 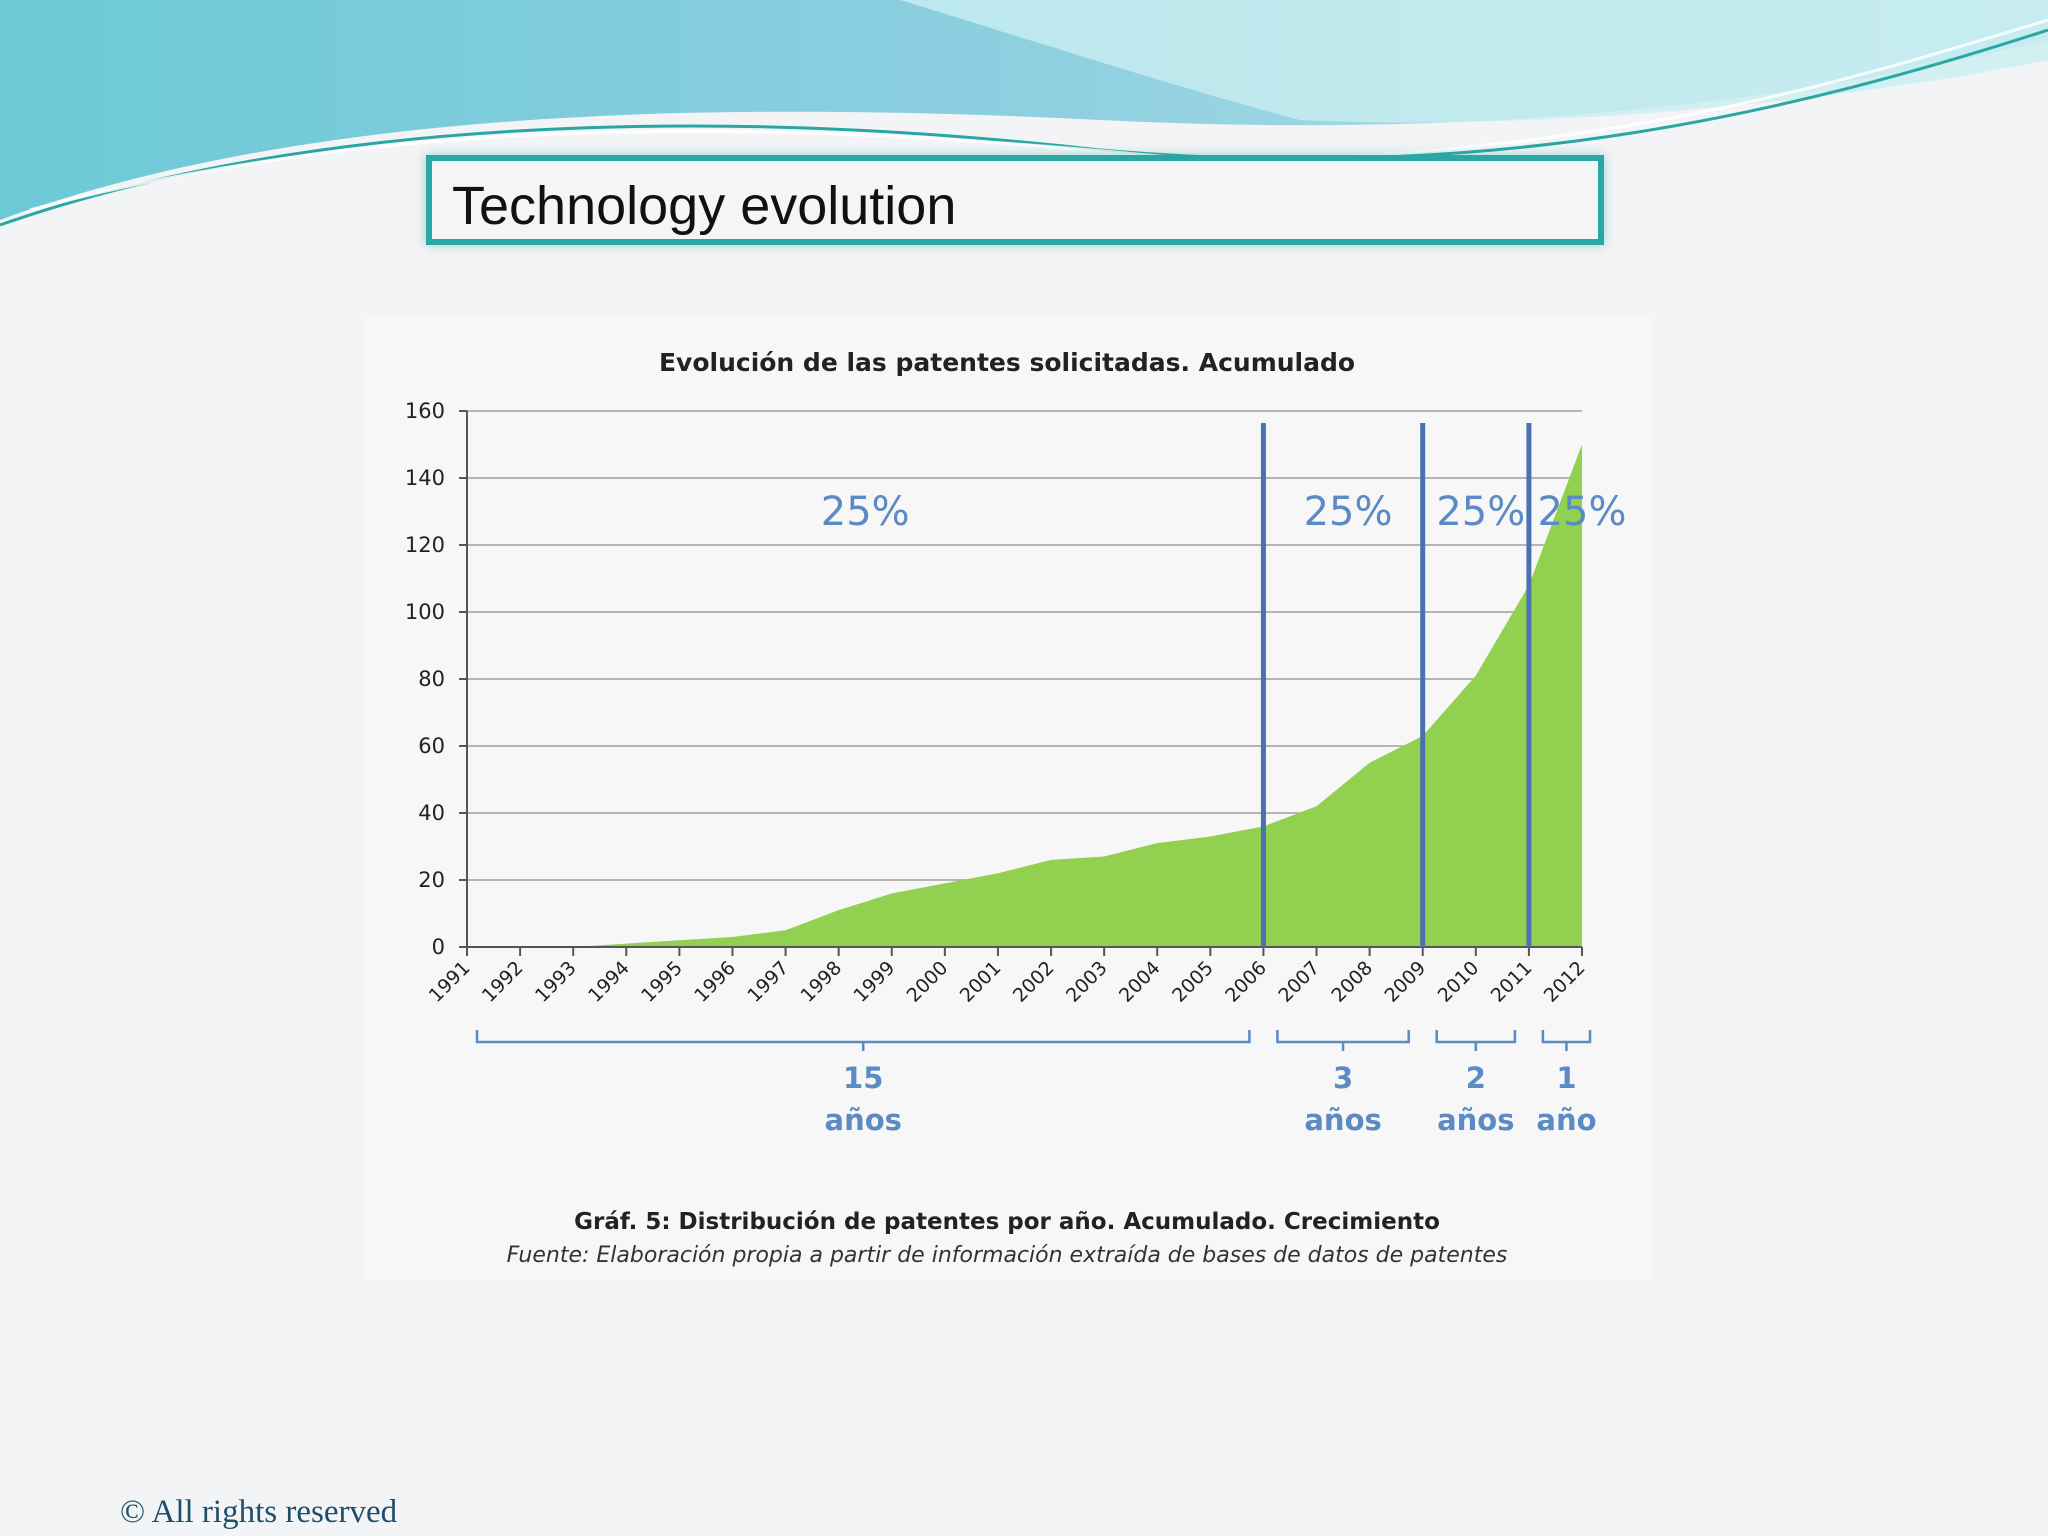 What do you see at coordinates (715, 982) in the screenshot?
I see `x-tick-label: 1996` at bounding box center [715, 982].